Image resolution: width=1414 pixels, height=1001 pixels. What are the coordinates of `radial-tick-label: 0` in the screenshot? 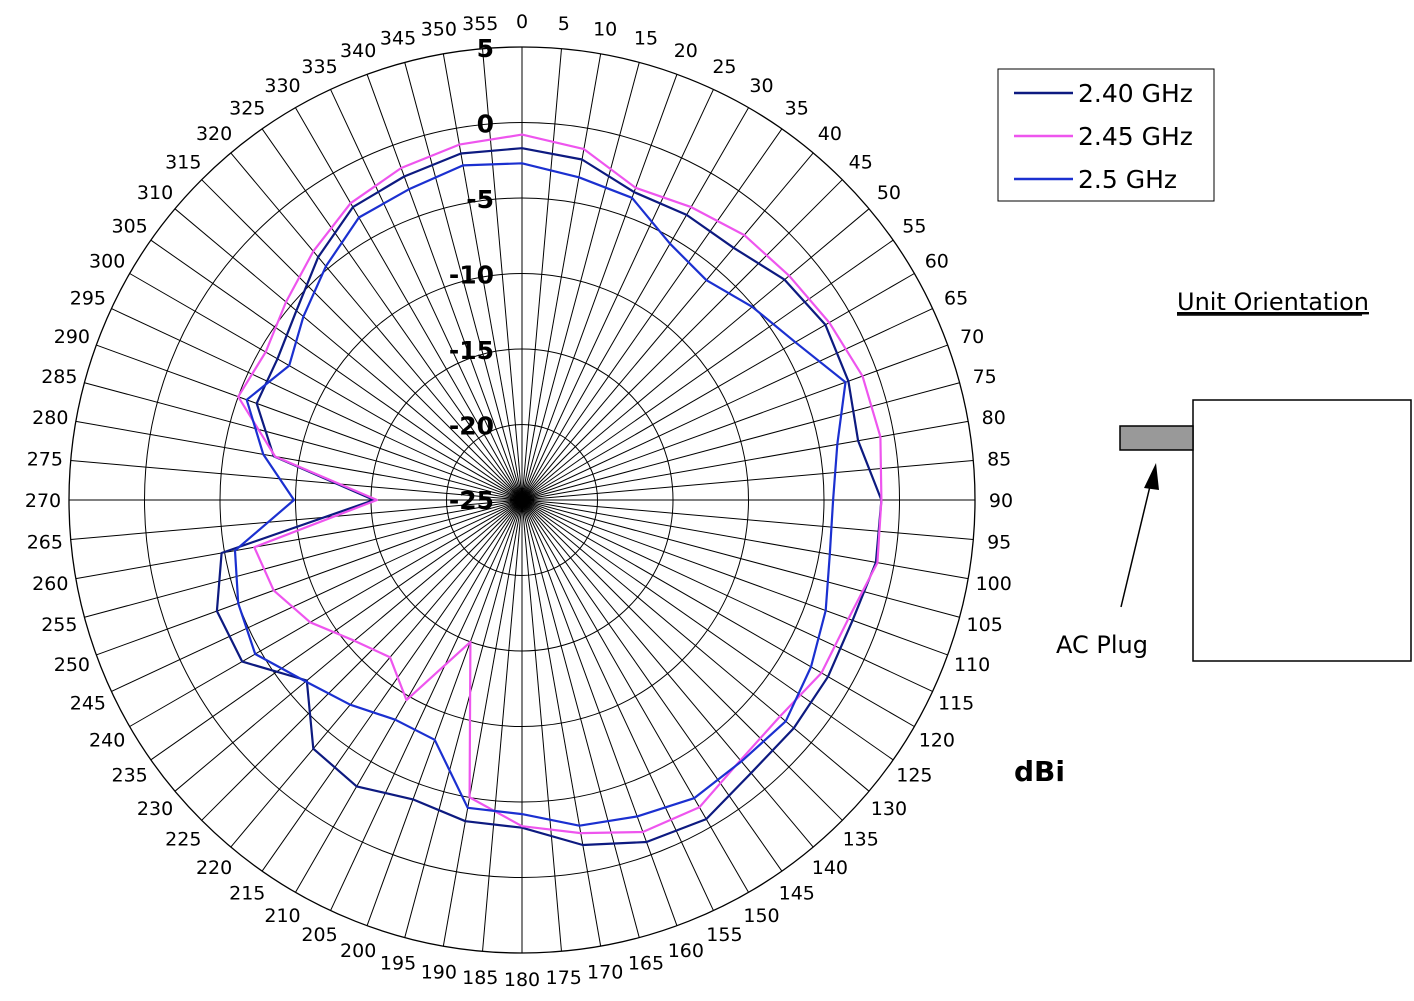 It's located at (485, 124).